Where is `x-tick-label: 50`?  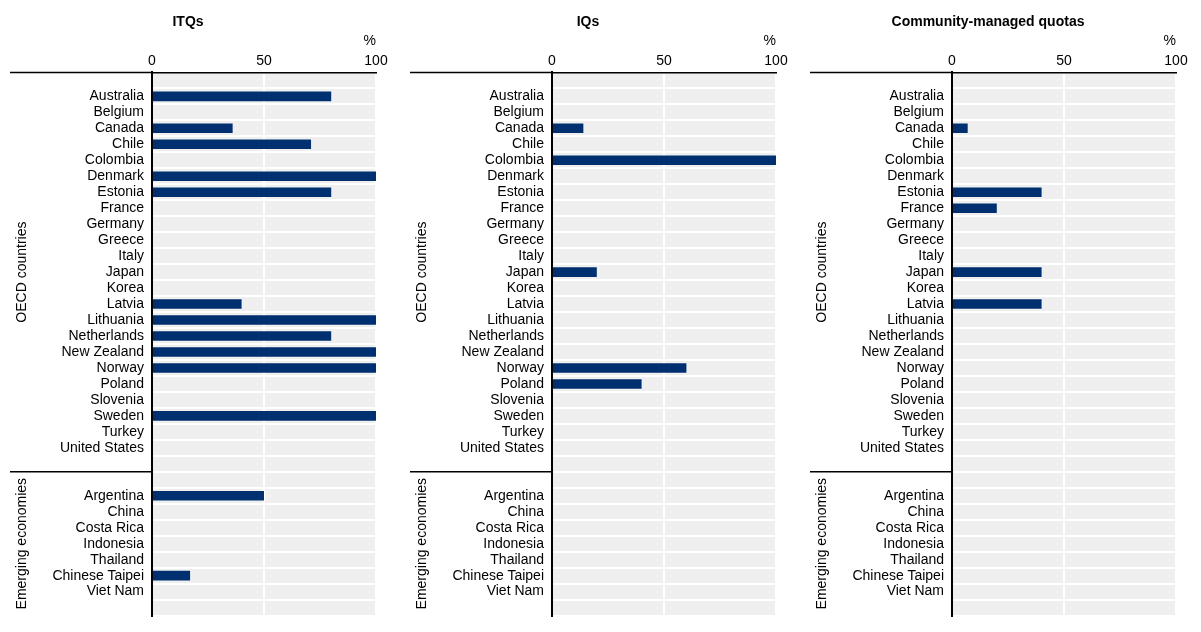 x-tick-label: 50 is located at coordinates (664, 59).